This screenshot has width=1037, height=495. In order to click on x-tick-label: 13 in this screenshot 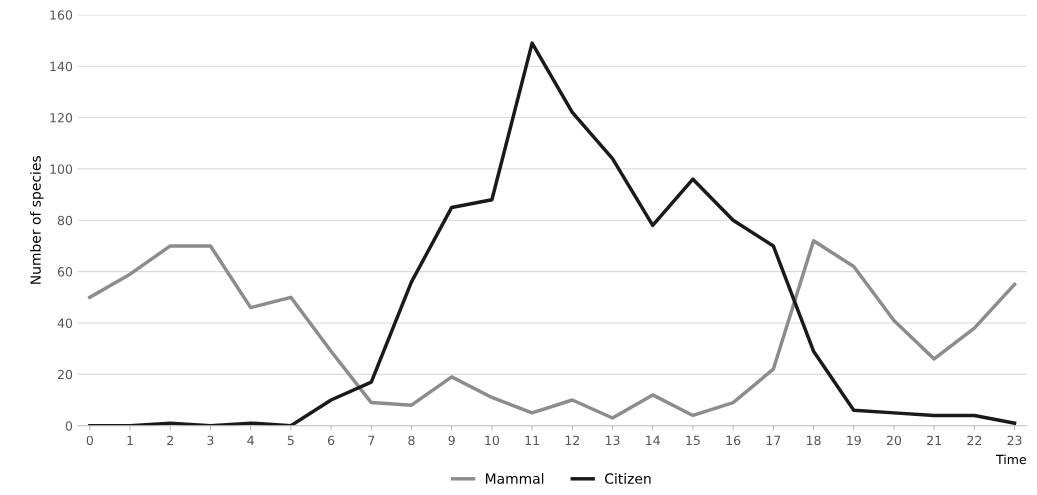, I will do `click(612, 440)`.